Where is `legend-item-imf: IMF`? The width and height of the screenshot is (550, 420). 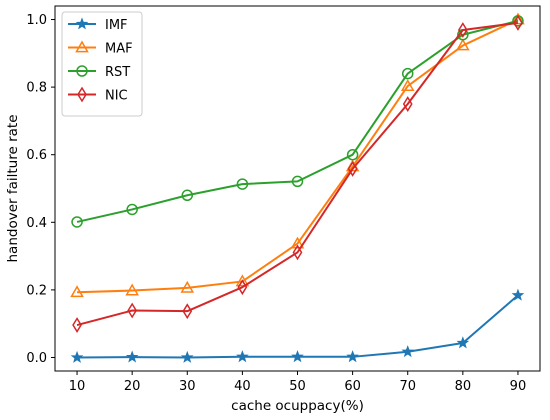 legend-item-imf: IMF is located at coordinates (98, 25).